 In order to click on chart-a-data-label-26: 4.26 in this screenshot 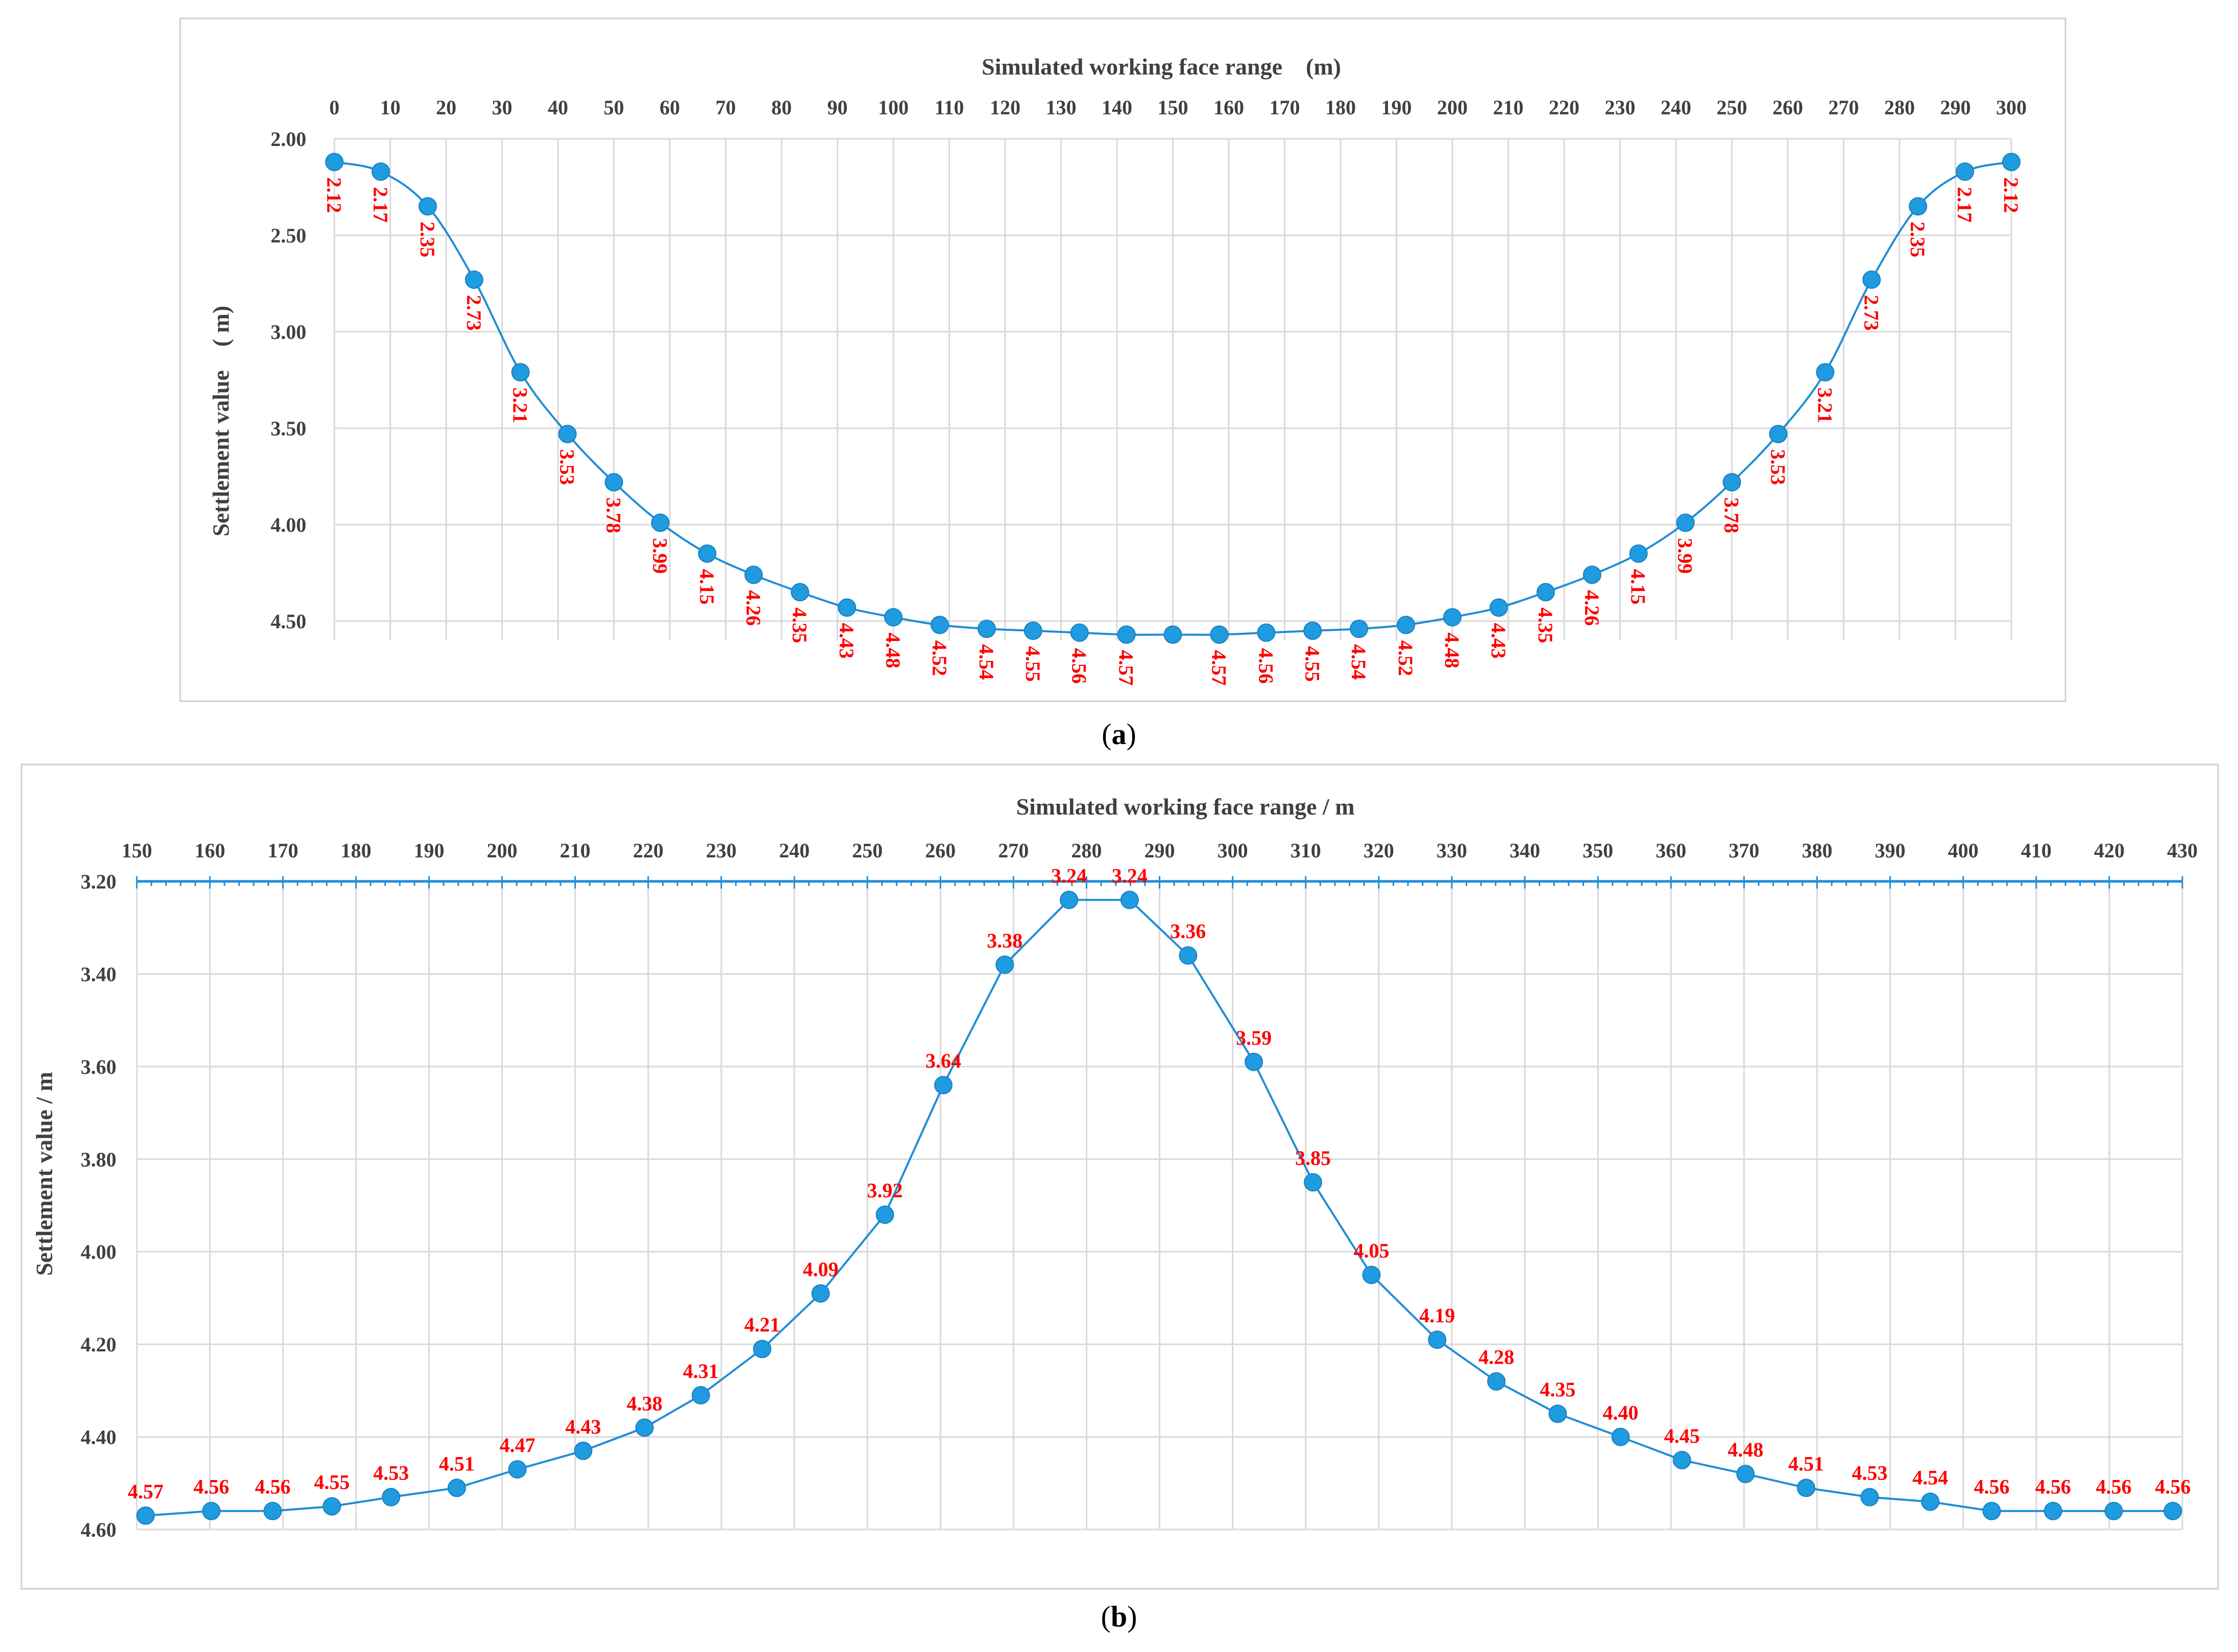, I will do `click(1592, 608)`.